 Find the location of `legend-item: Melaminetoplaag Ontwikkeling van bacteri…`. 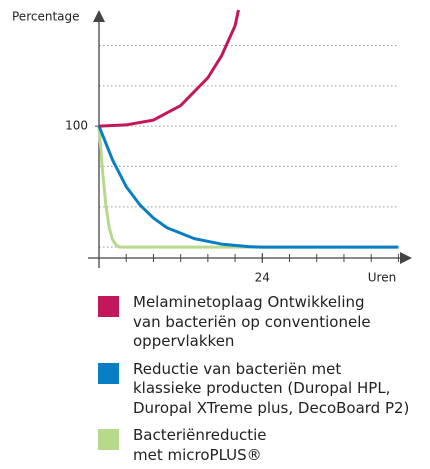

legend-item: Melaminetoplaag Ontwikkeling van bacteri… is located at coordinates (253, 322).